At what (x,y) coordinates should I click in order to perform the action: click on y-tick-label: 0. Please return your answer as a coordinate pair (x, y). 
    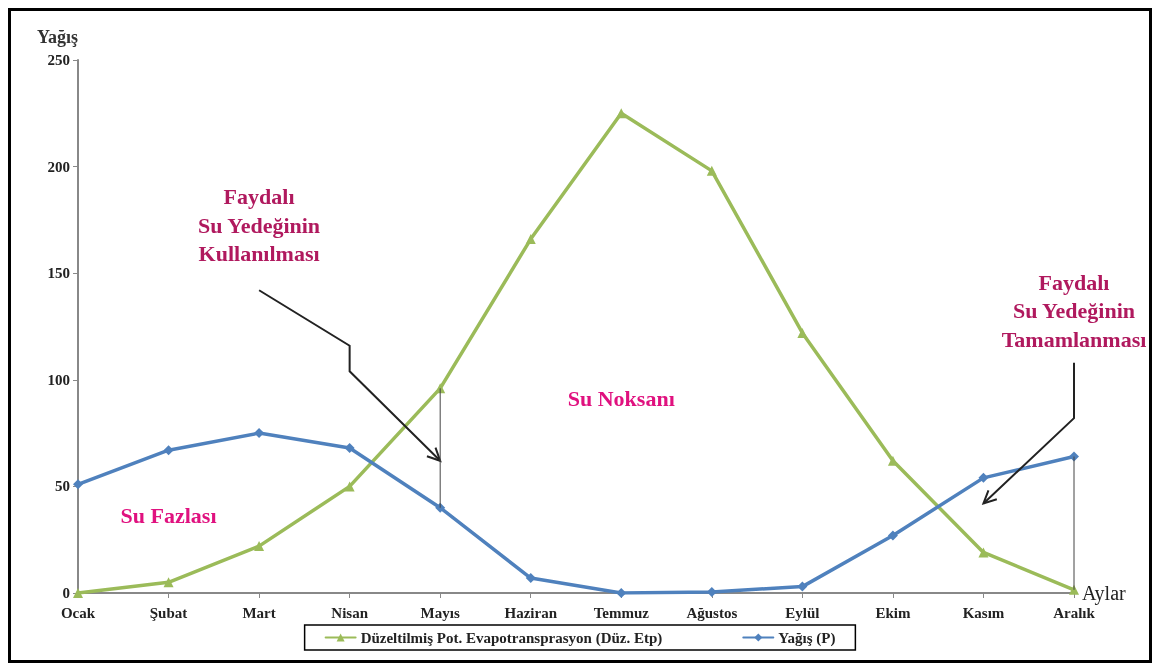
    Looking at the image, I should click on (66, 593).